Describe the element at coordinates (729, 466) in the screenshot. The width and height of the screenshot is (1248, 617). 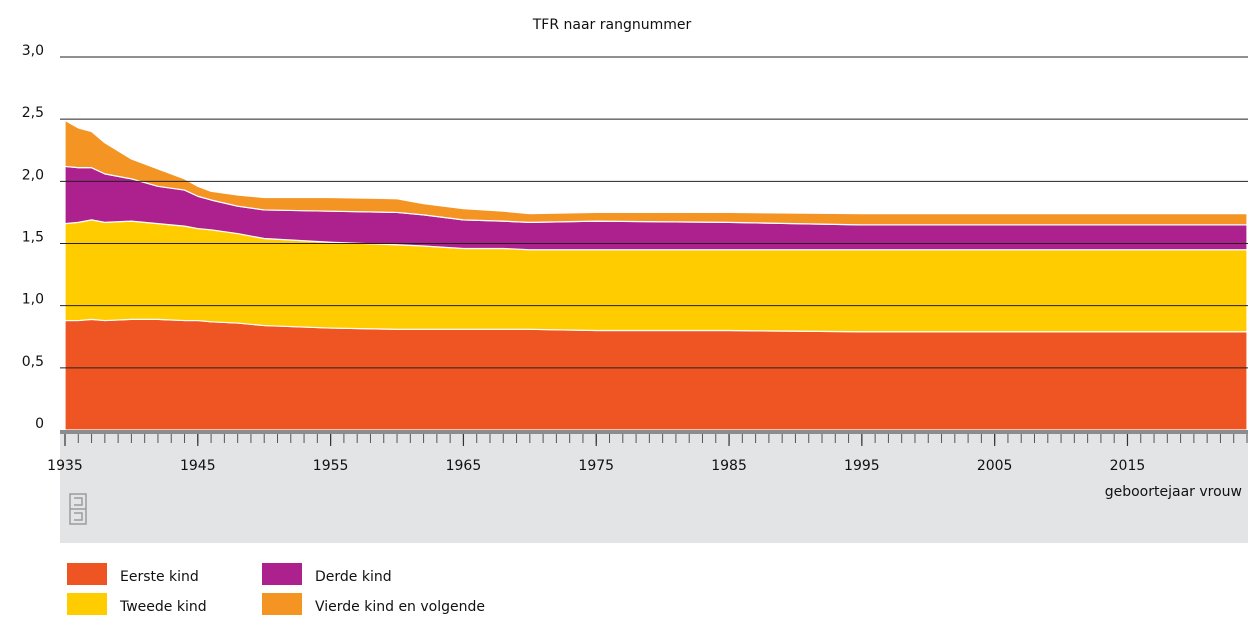
I see `x-tick-label: 1985` at that location.